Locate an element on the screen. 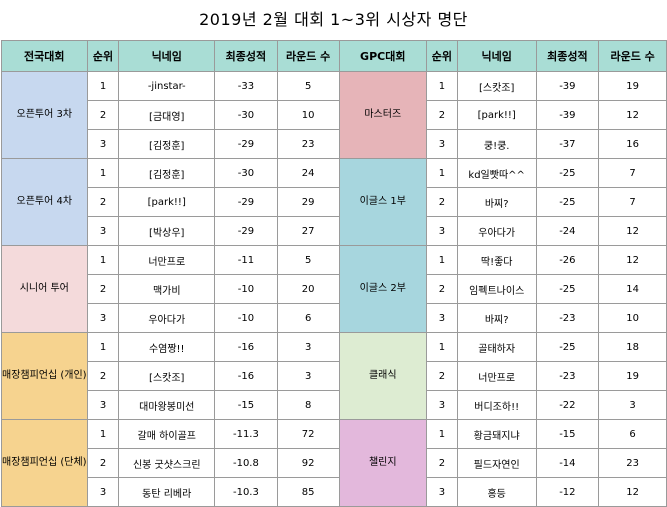  right-rounds-cell: 16 is located at coordinates (632, 144).